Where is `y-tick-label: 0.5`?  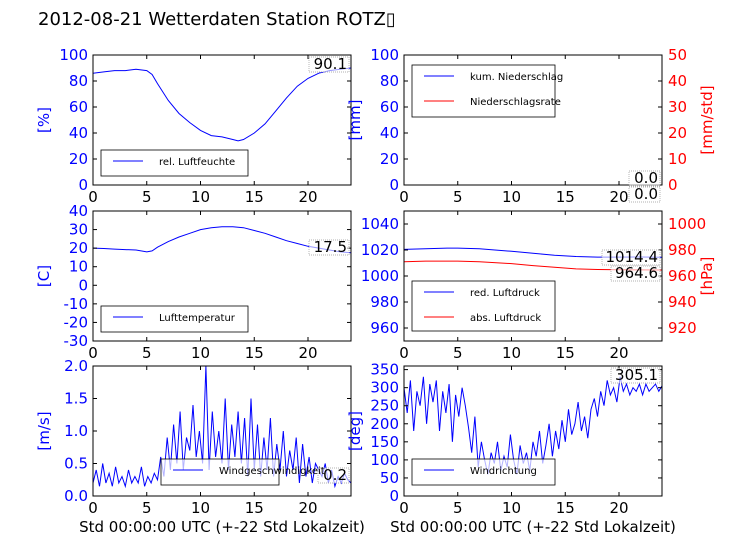
y-tick-label: 0.5 is located at coordinates (76, 464).